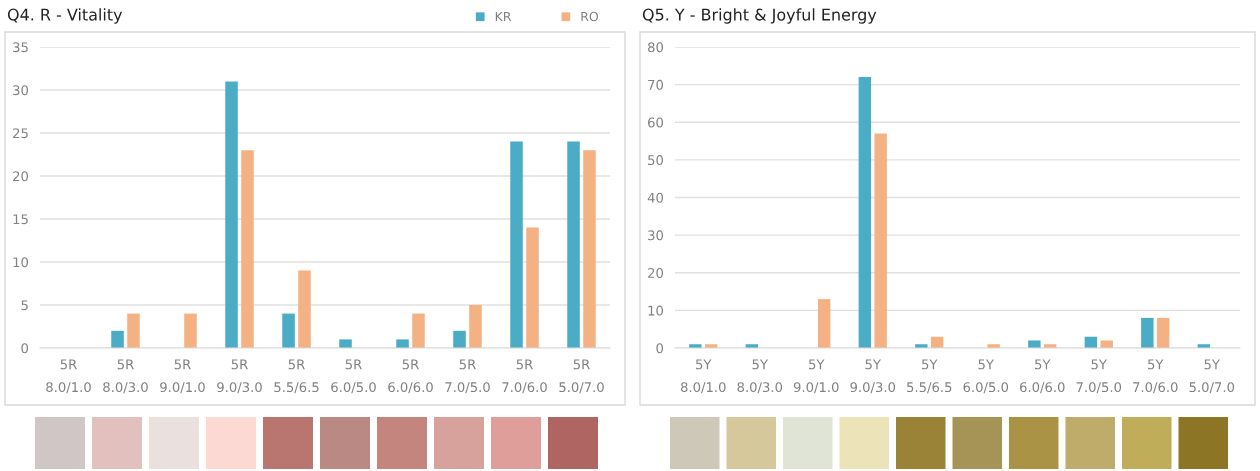  I want to click on x-tick-label: 5R 9.0/1.0, so click(182, 376).